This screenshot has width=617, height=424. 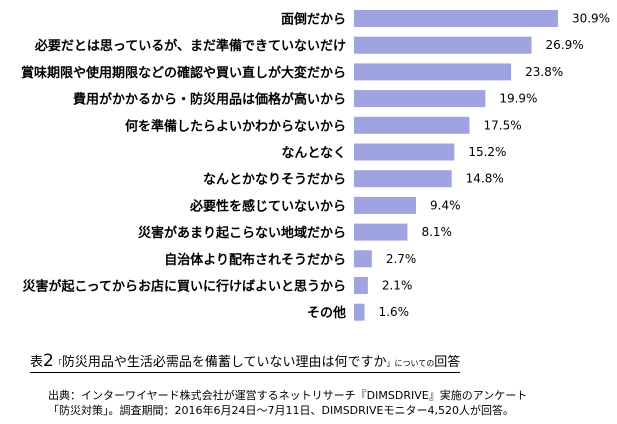 What do you see at coordinates (209, 100) in the screenshot?
I see `category-label: 費用がかかるから・防災用品は価格が高いから` at bounding box center [209, 100].